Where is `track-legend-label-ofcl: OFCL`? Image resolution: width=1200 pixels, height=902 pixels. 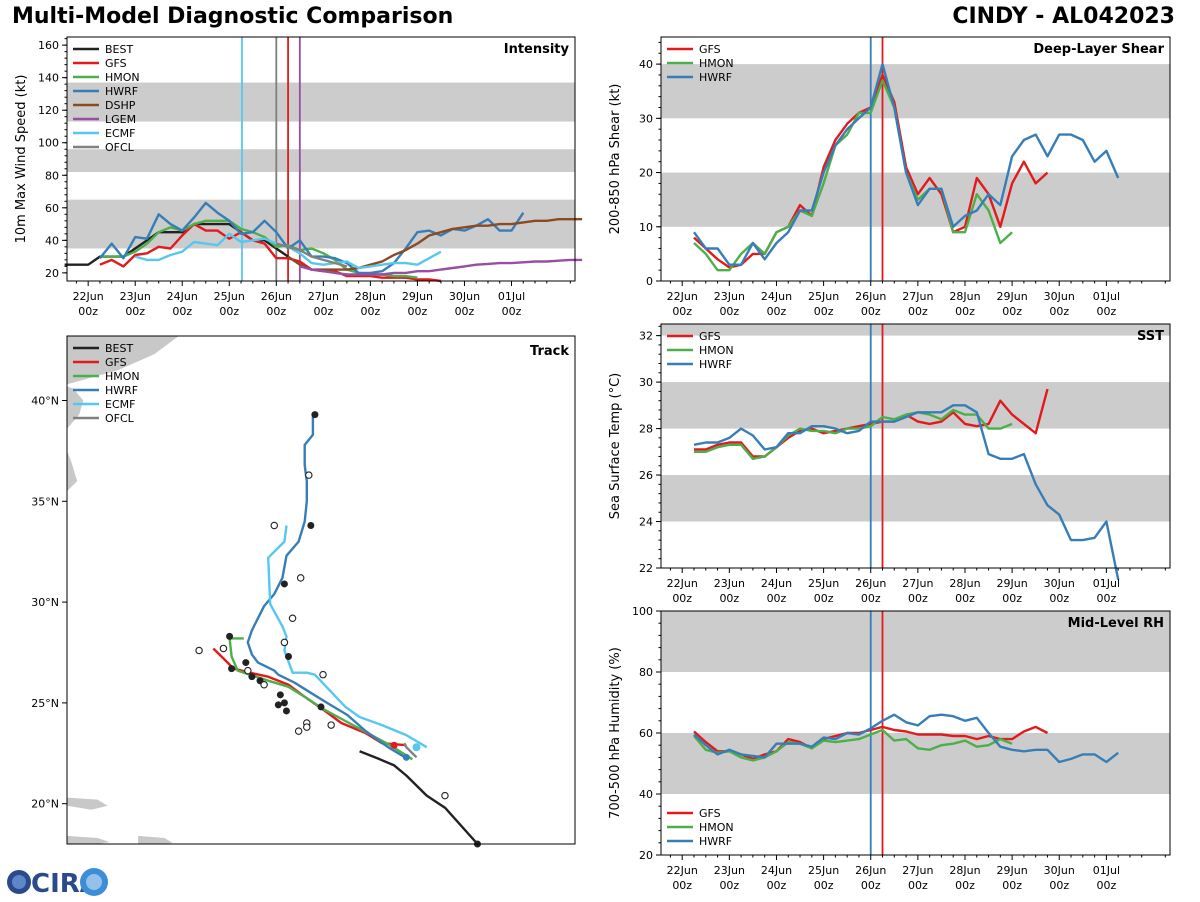
track-legend-label-ofcl: OFCL is located at coordinates (120, 418).